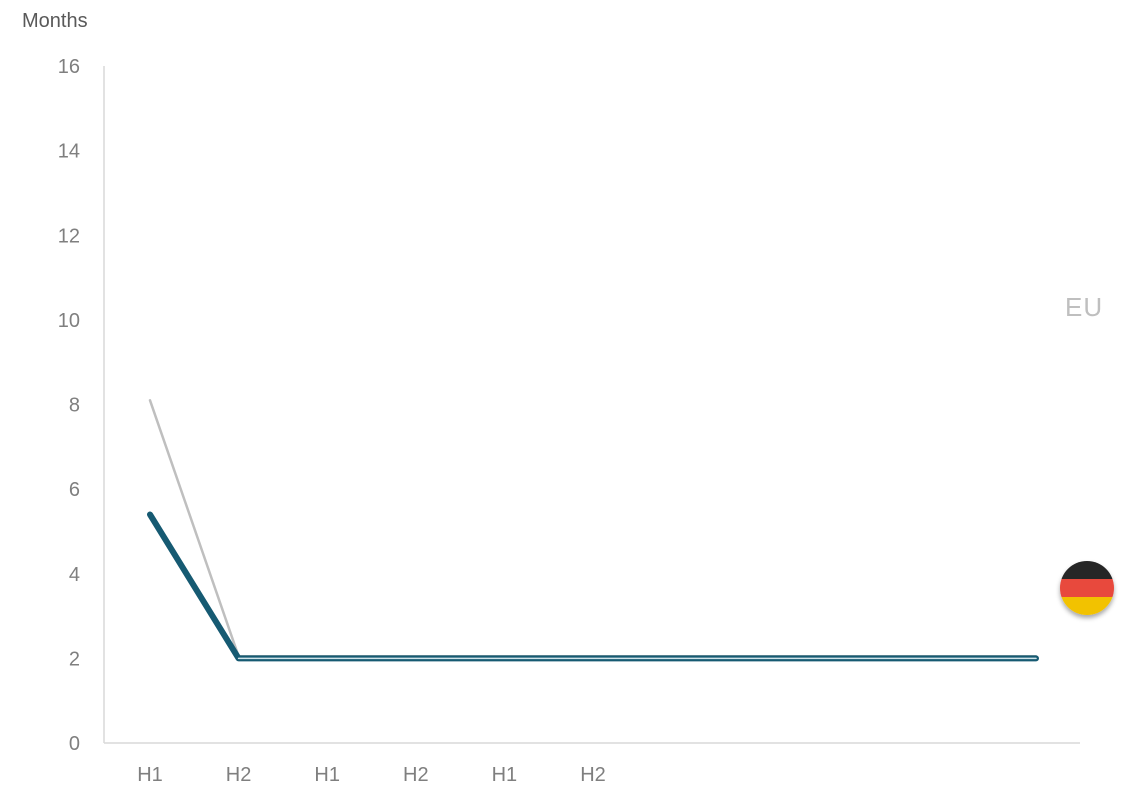  I want to click on flag-stripe-red, so click(1087, 588).